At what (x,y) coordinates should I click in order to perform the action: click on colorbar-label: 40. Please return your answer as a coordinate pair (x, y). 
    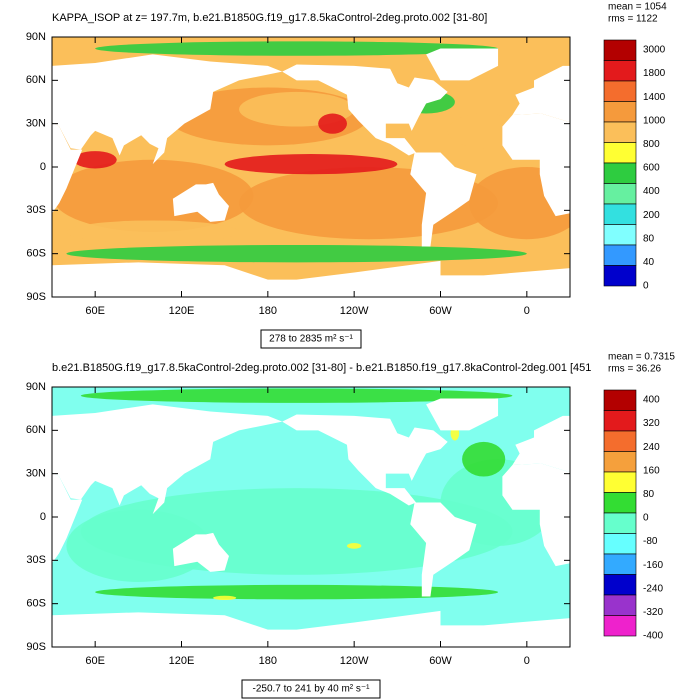
    Looking at the image, I should click on (649, 262).